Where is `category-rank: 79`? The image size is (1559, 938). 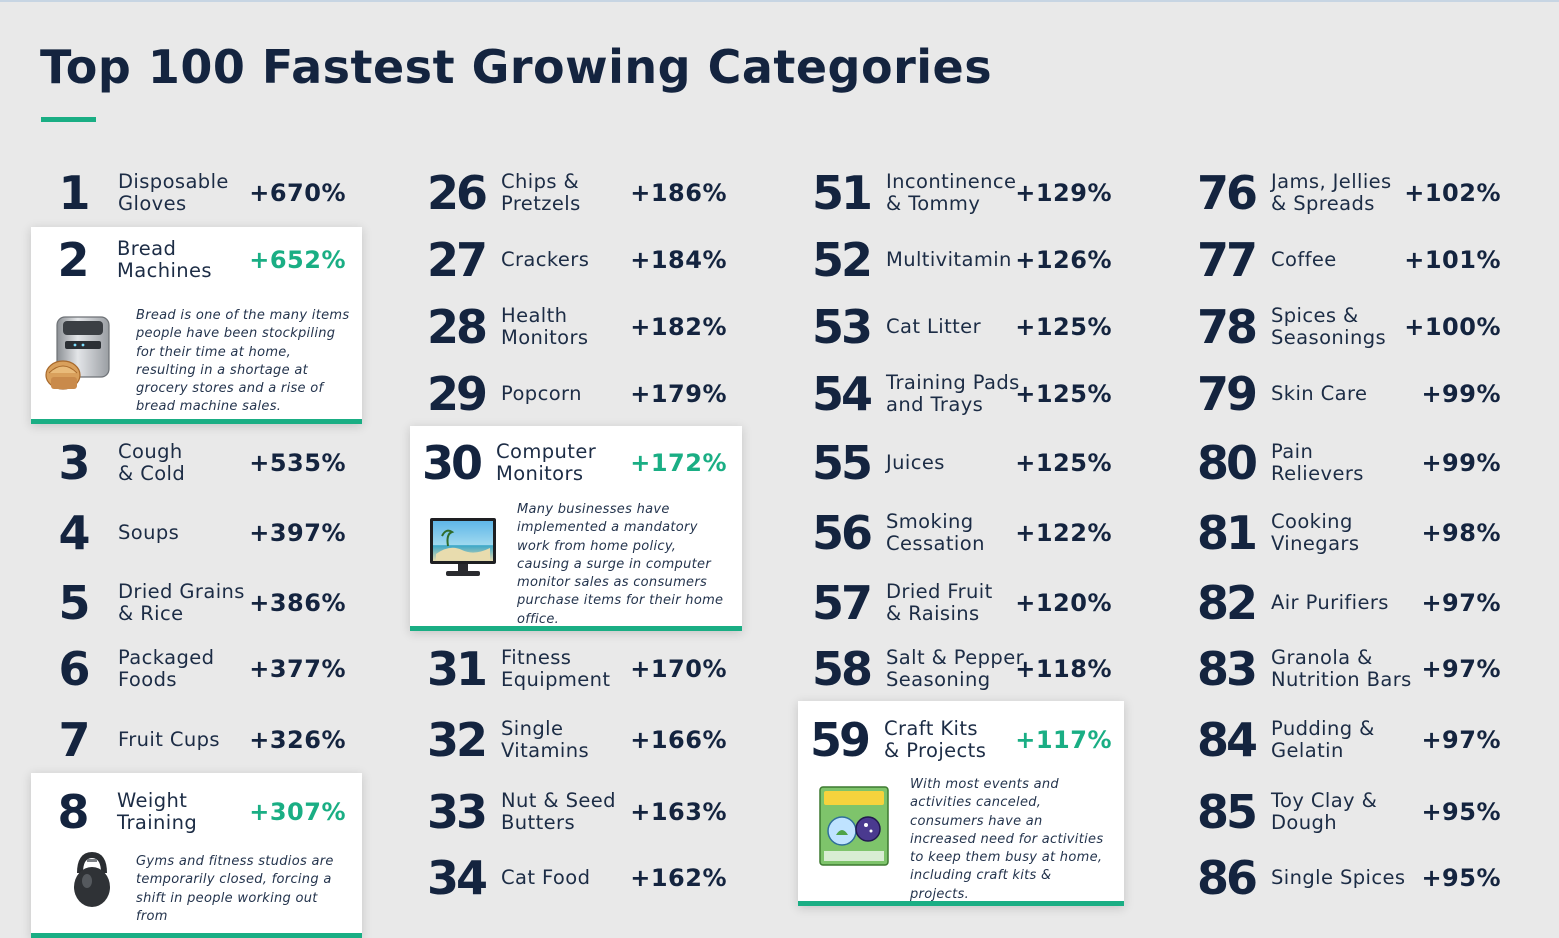
category-rank: 79 is located at coordinates (1227, 394).